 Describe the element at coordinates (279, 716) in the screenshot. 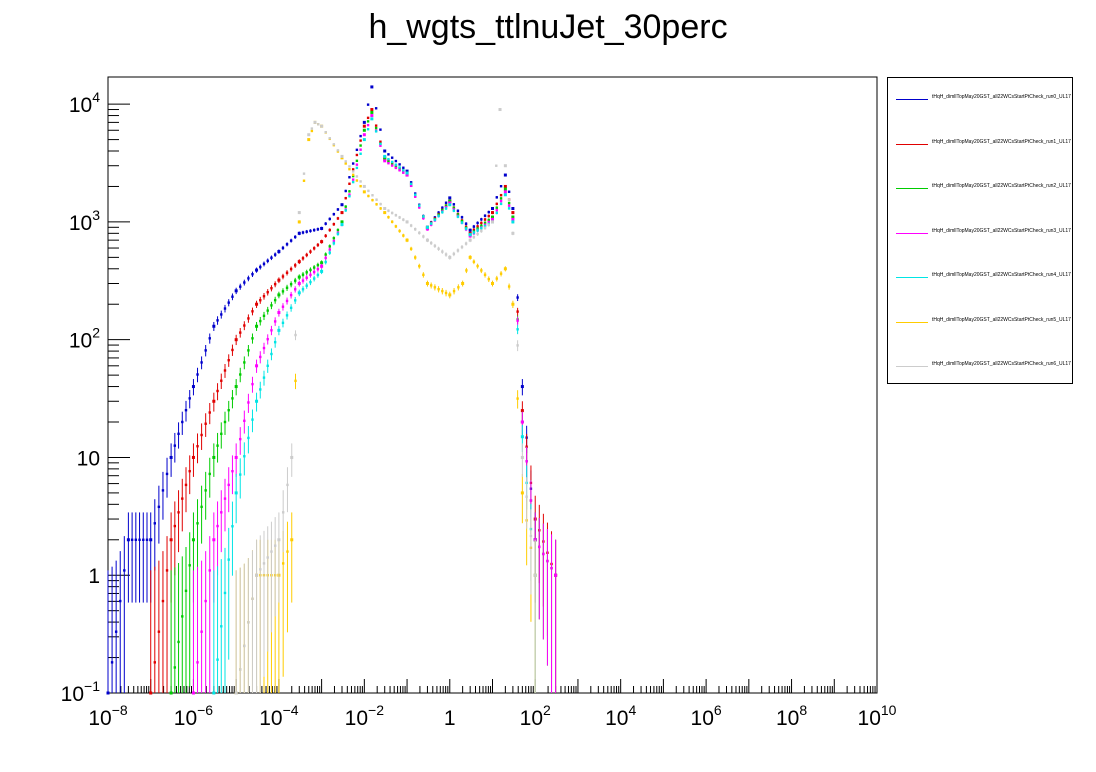

I see `x-tick-label: 10⁻⁴` at that location.